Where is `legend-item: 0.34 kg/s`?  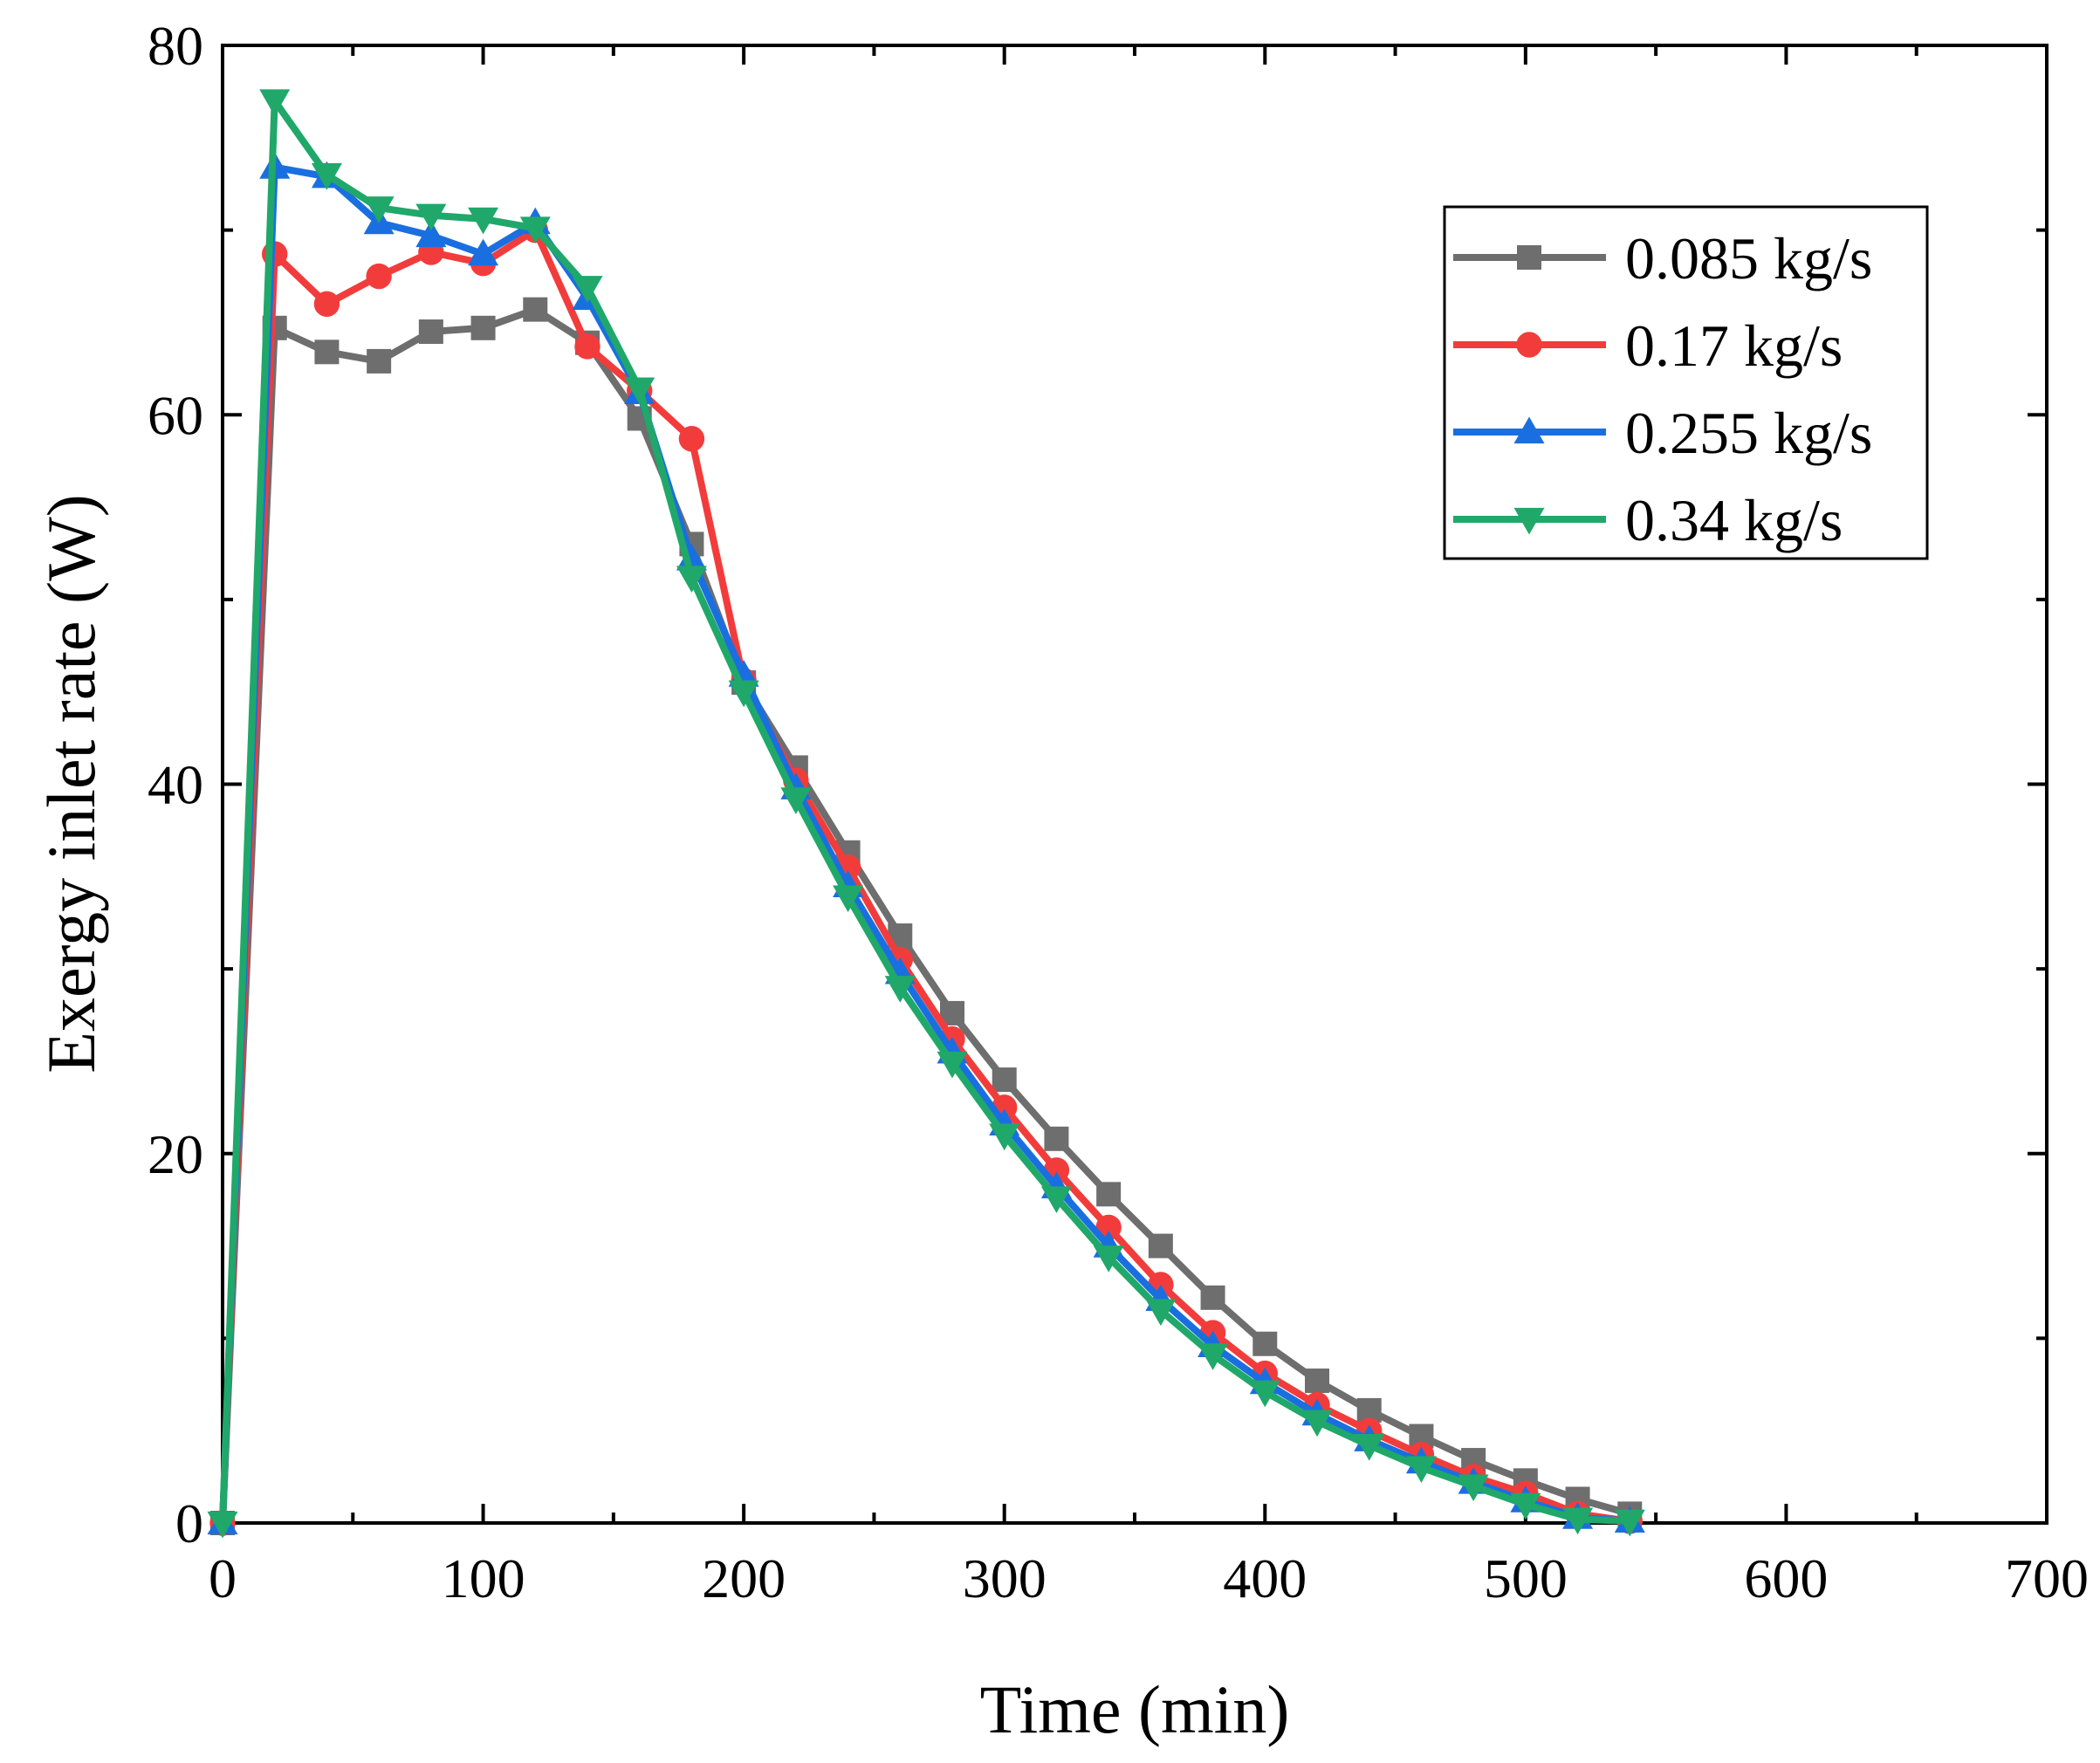 legend-item: 0.34 kg/s is located at coordinates (1648, 520).